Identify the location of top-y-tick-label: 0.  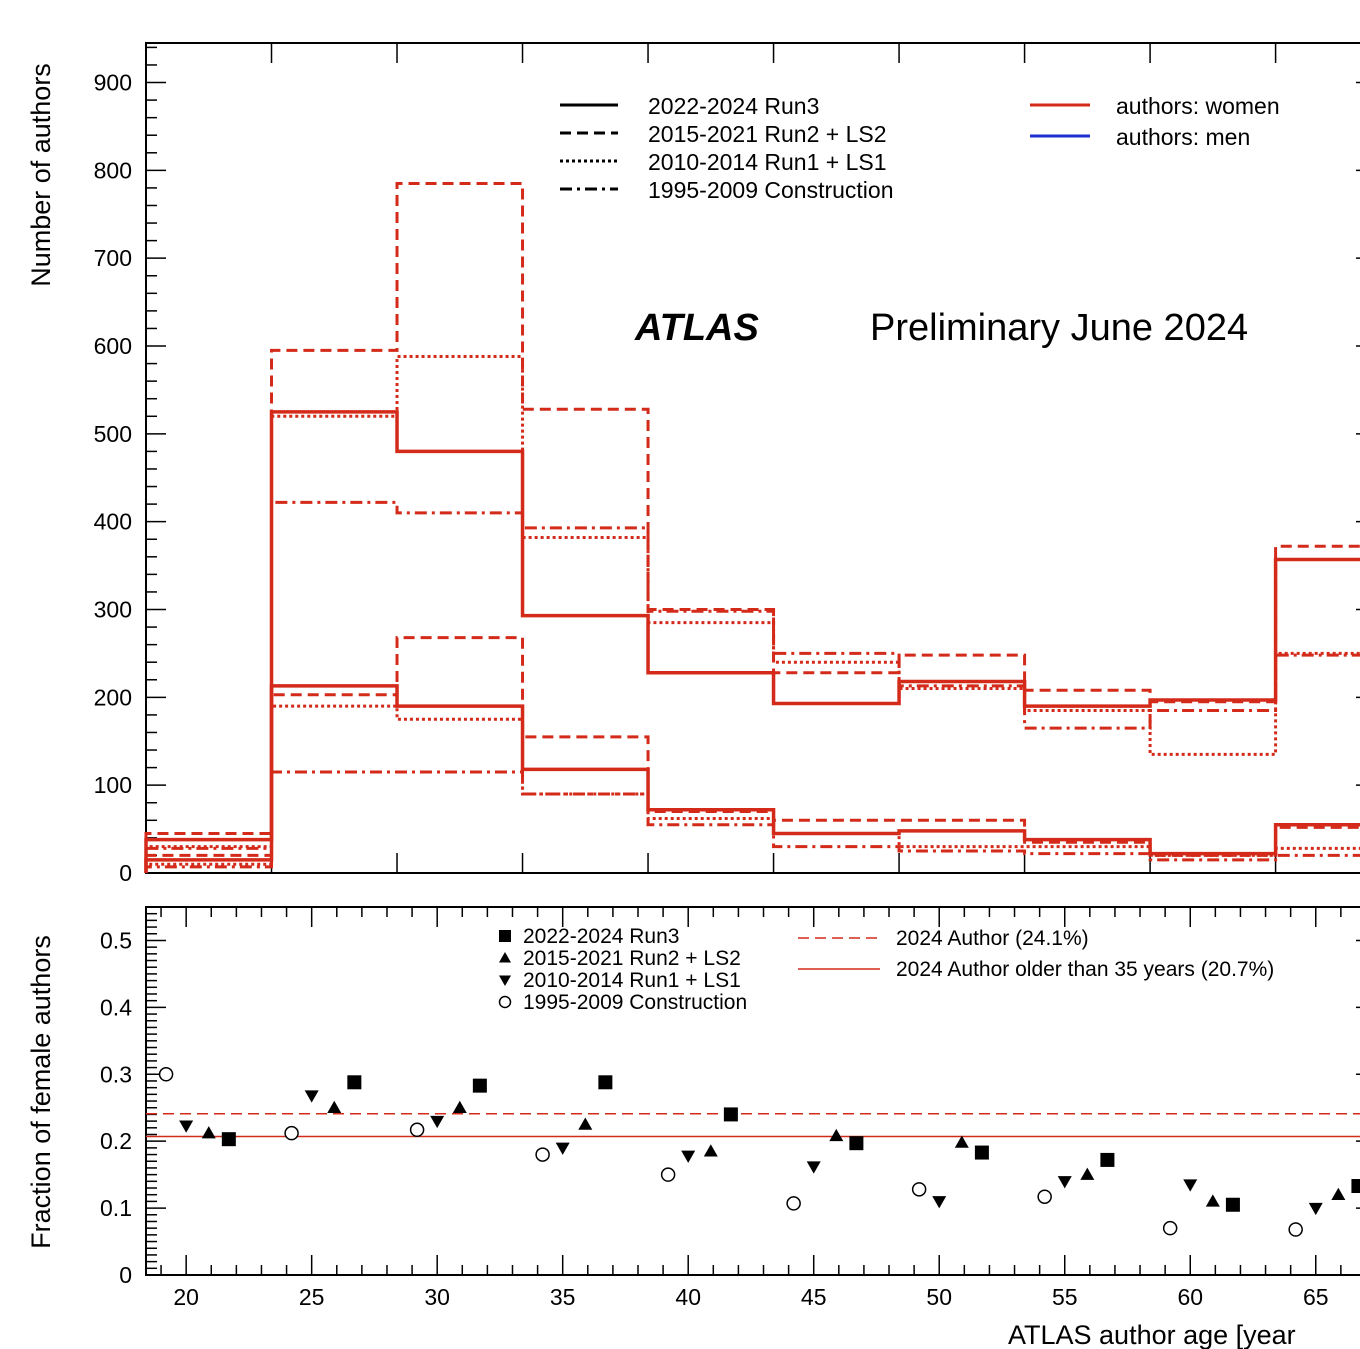
(125, 873).